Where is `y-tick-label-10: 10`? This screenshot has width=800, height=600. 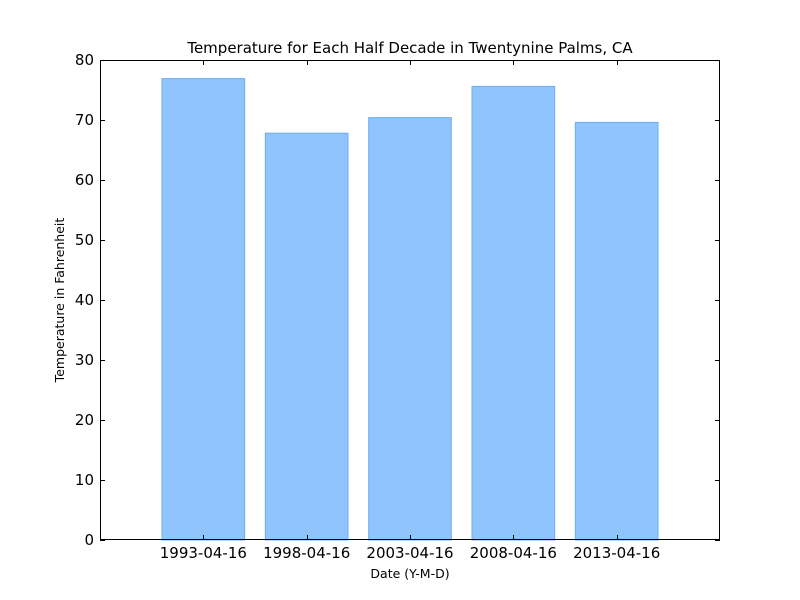 y-tick-label-10: 10 is located at coordinates (84, 480).